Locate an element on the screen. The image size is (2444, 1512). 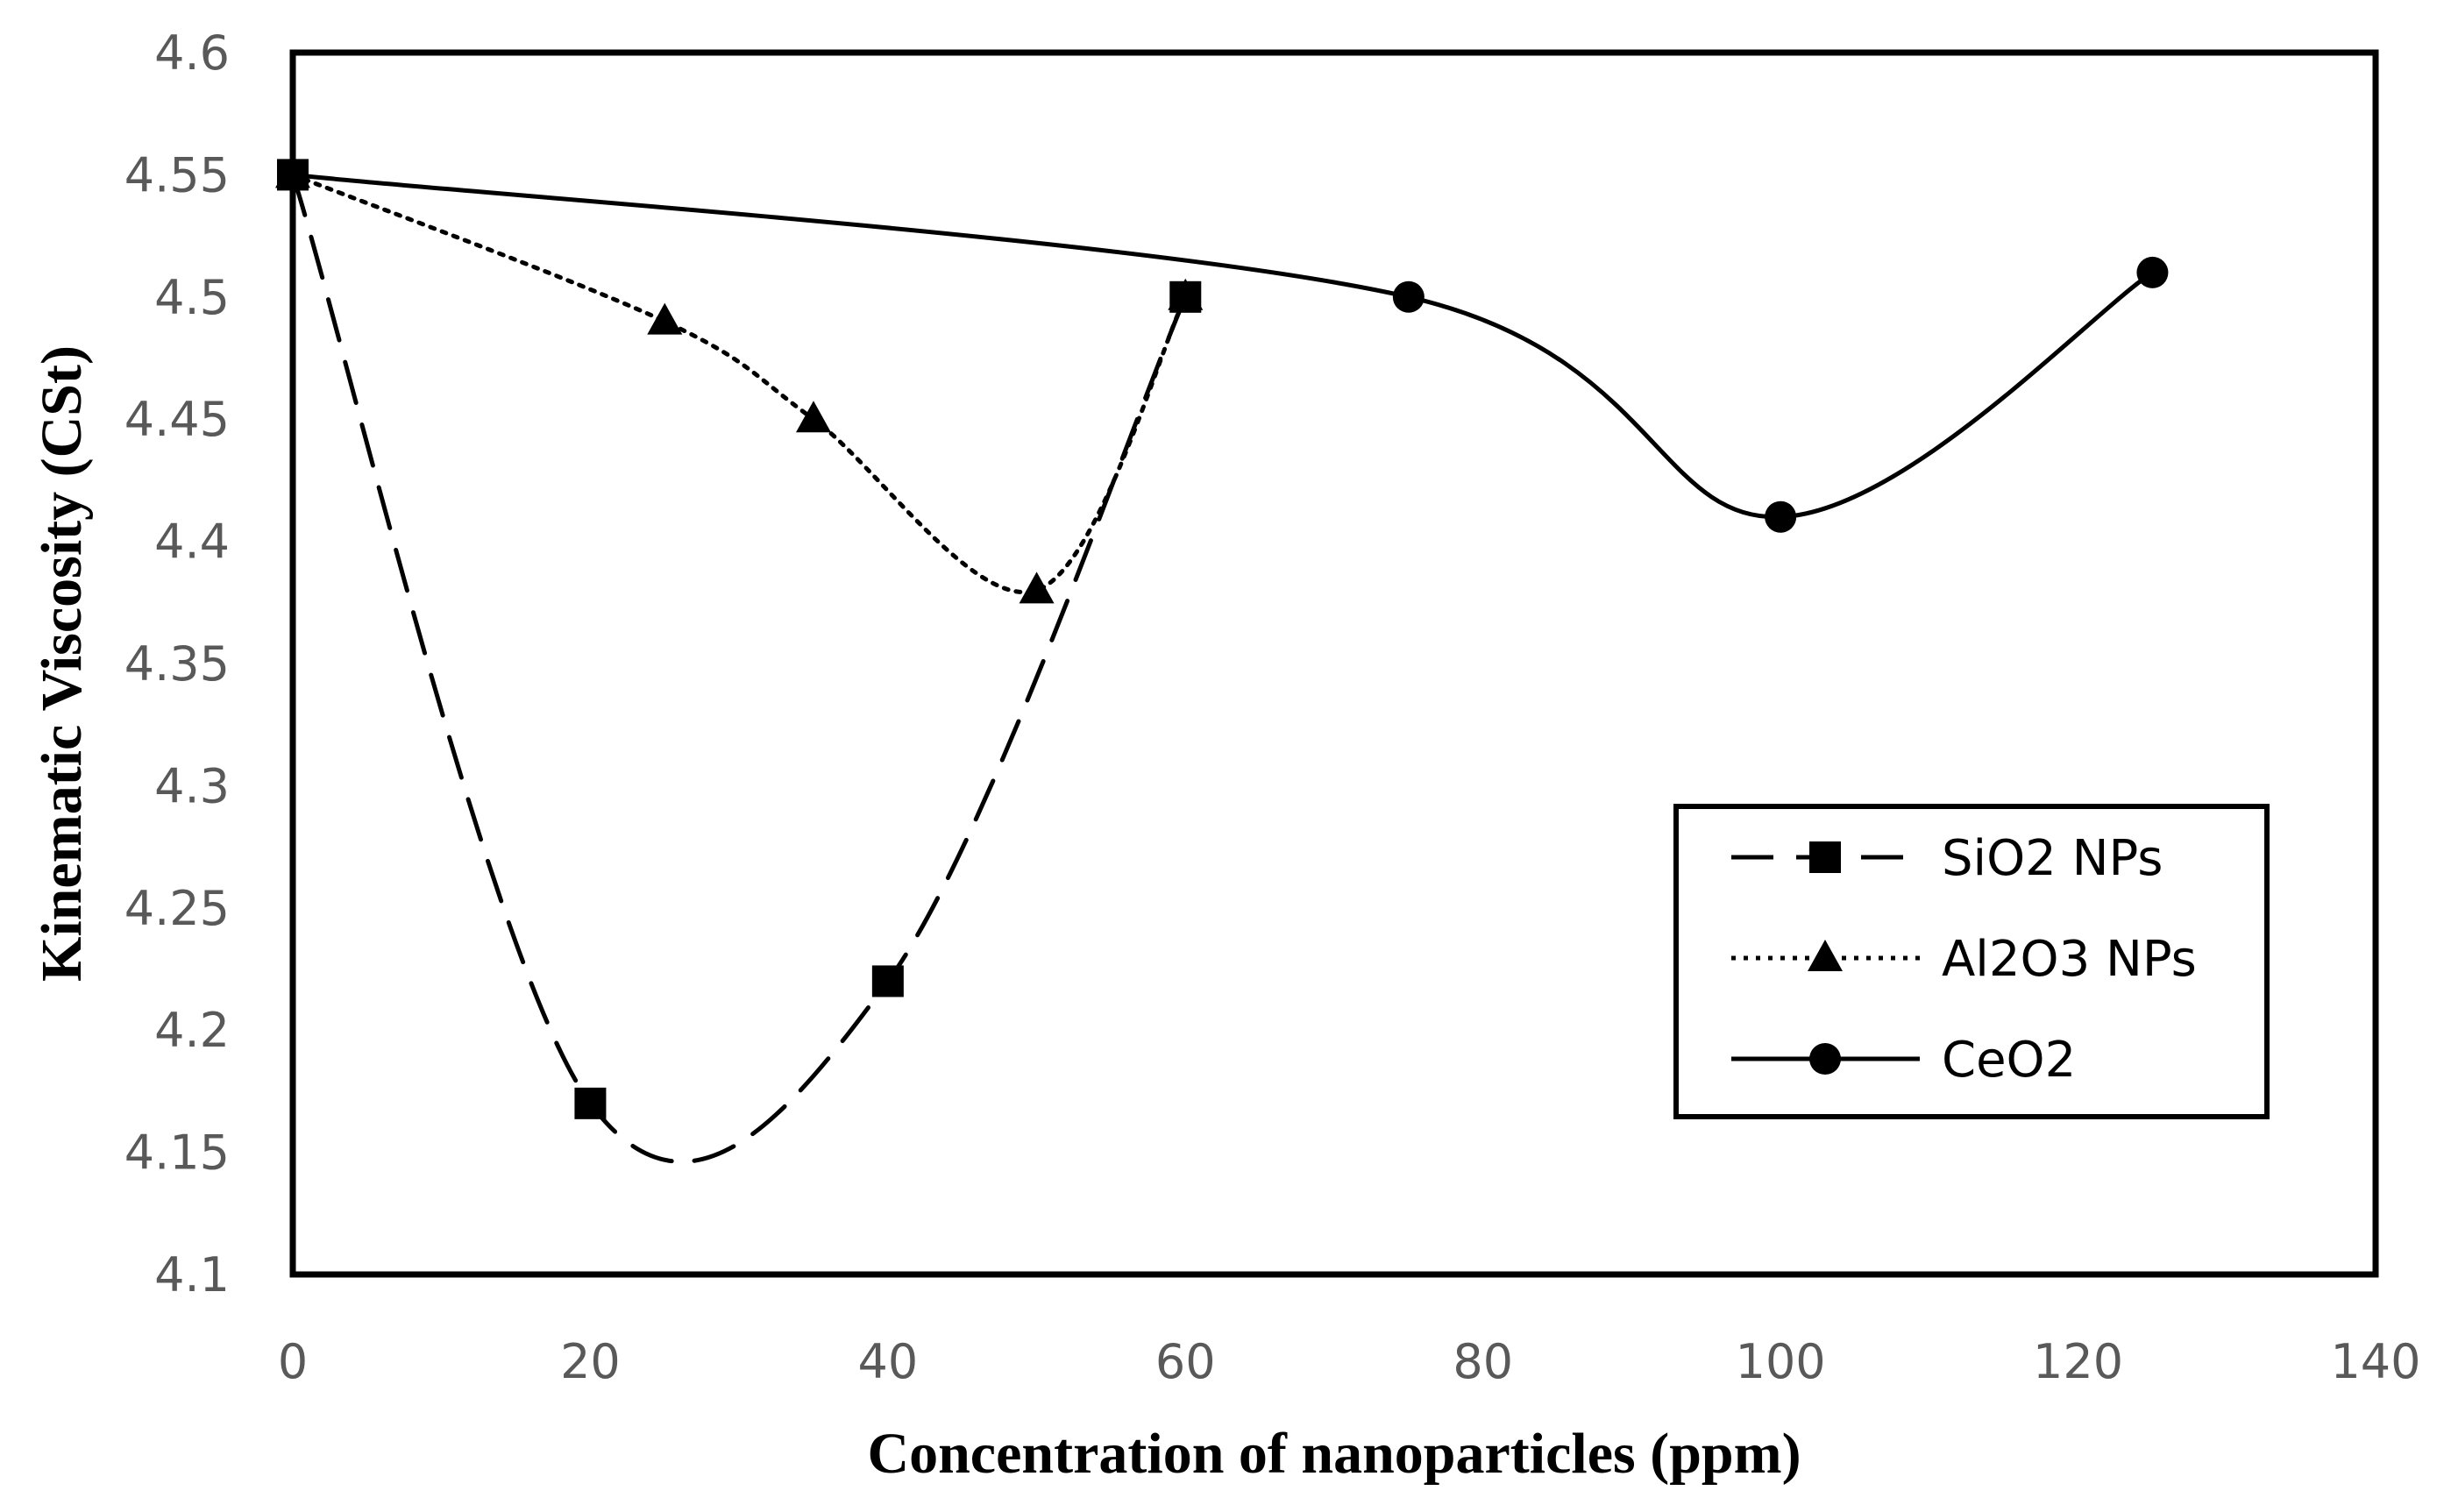
x-axis-ticks: 0 20 40 60 80 100 120 140 is located at coordinates (1349, 1361).